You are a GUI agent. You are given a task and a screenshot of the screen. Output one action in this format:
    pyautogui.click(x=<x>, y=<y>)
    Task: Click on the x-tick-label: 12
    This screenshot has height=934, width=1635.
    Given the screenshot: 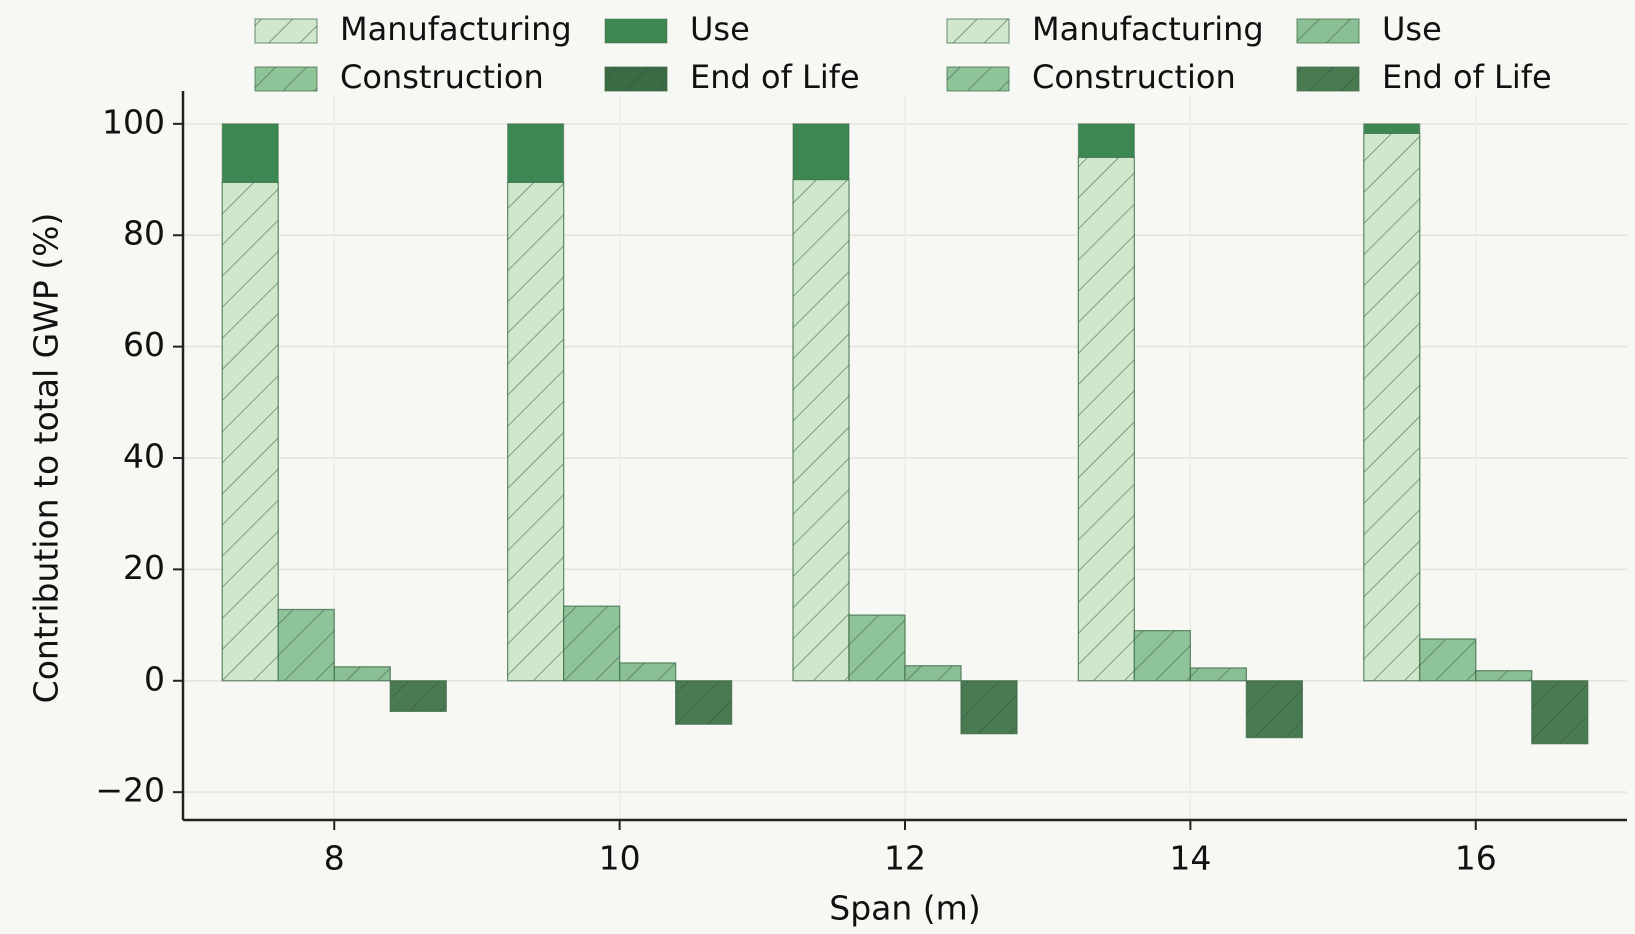 What is the action you would take?
    pyautogui.click(x=905, y=858)
    